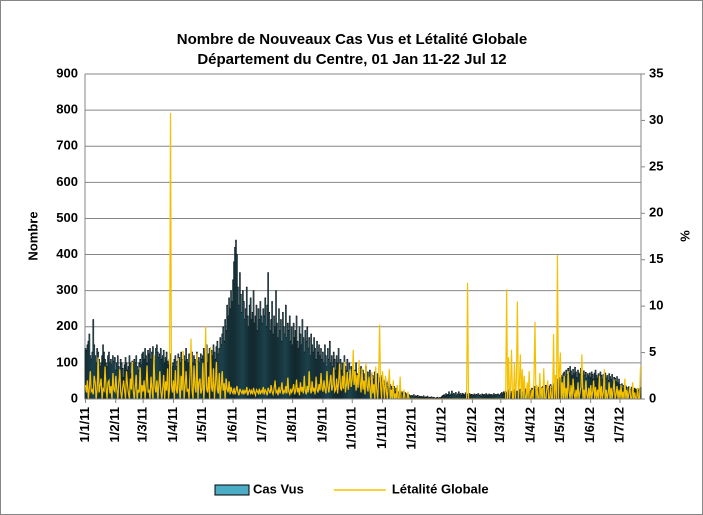 The image size is (703, 515). Describe the element at coordinates (471, 425) in the screenshot. I see `x-tick-label: 1/2/12` at that location.